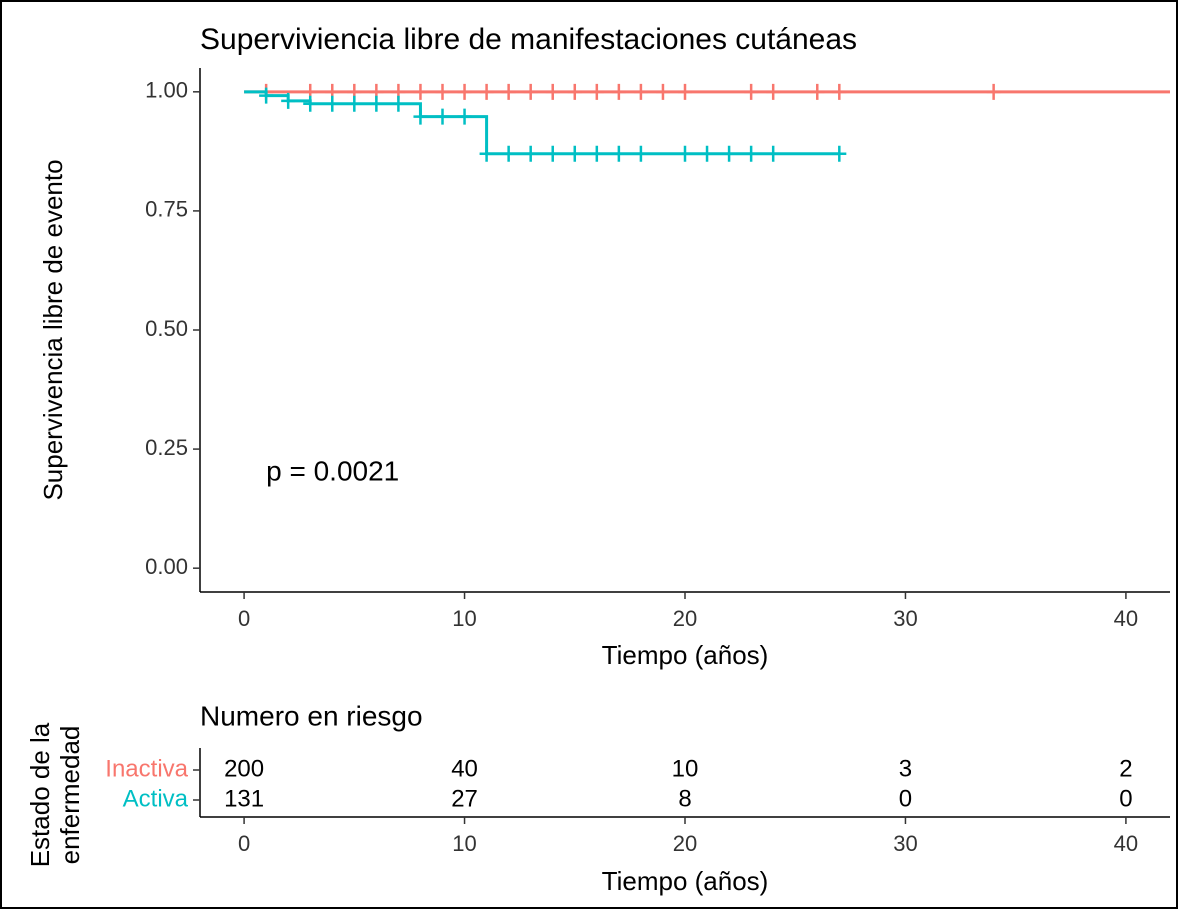 The width and height of the screenshot is (1178, 909). I want to click on risk-count: 2, so click(1125, 768).